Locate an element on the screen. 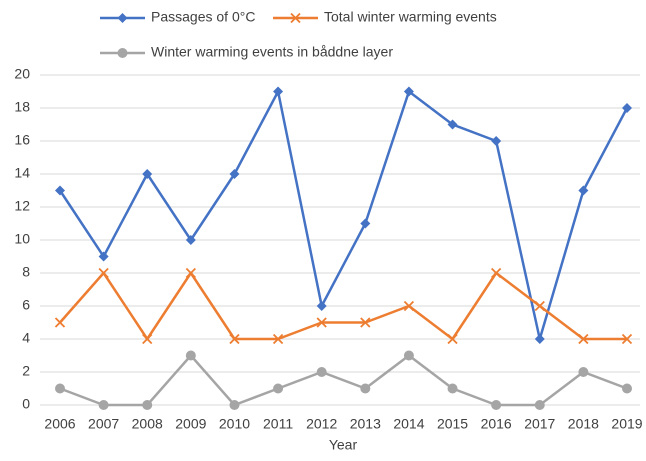 This screenshot has height=461, width=646. y-tick-label: 8 is located at coordinates (26, 272).